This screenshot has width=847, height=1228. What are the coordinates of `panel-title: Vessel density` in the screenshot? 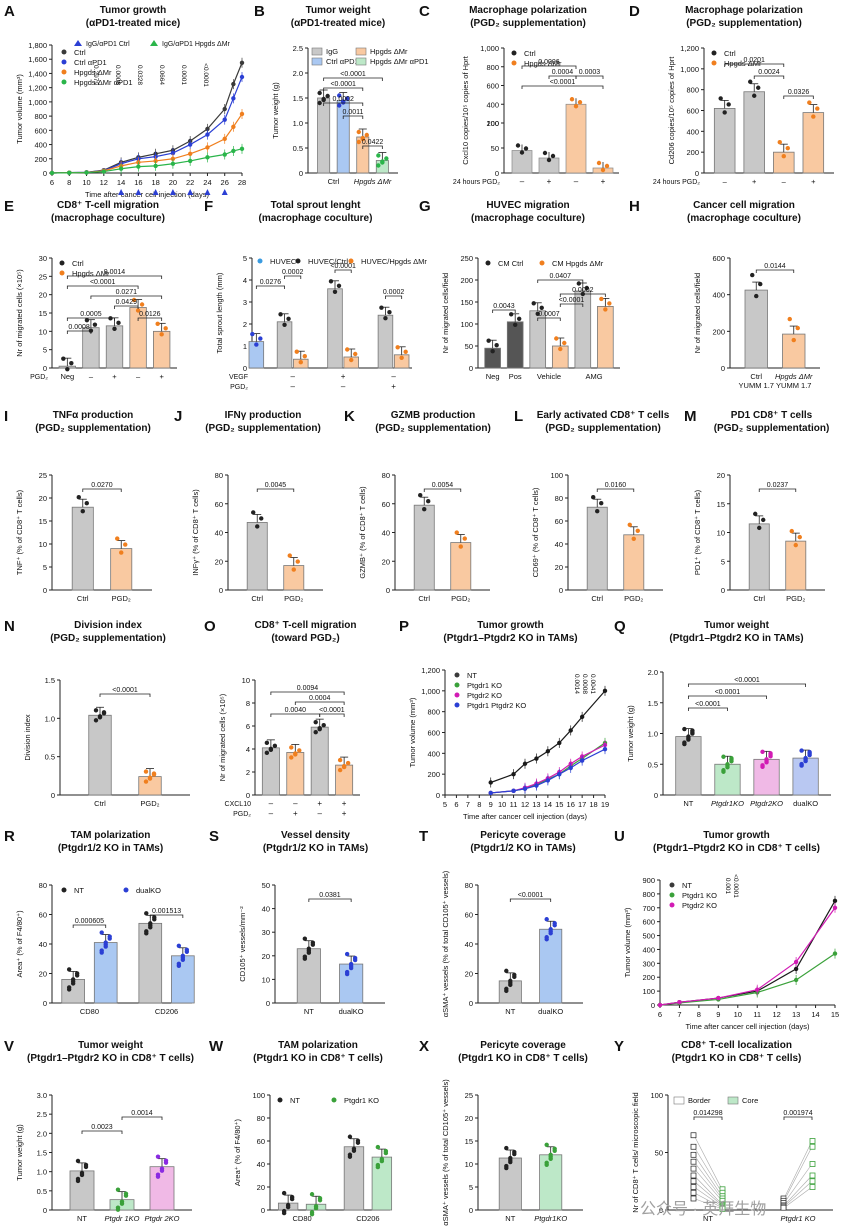 It's located at (315, 835).